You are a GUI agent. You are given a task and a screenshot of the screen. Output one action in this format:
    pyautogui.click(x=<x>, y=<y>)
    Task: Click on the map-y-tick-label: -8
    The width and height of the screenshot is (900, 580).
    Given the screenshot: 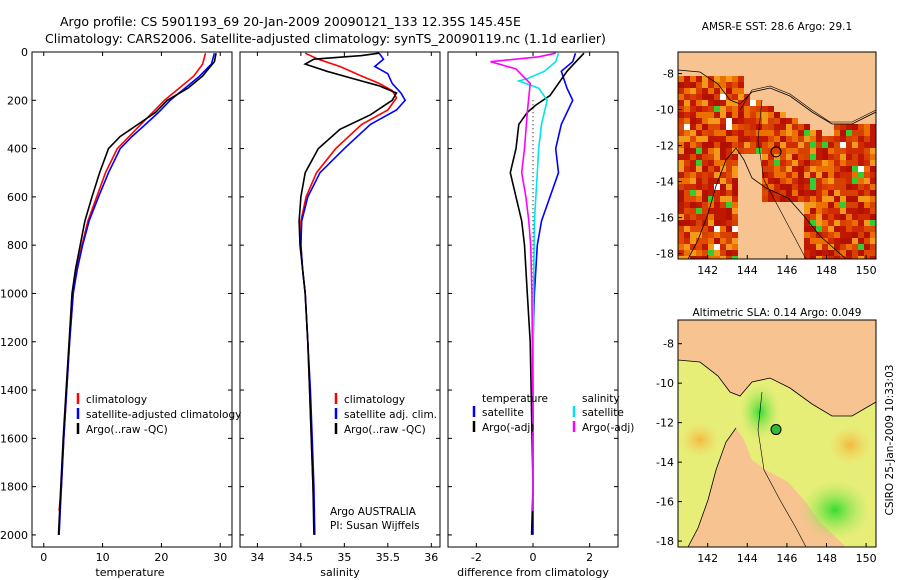 What is the action you would take?
    pyautogui.click(x=668, y=344)
    